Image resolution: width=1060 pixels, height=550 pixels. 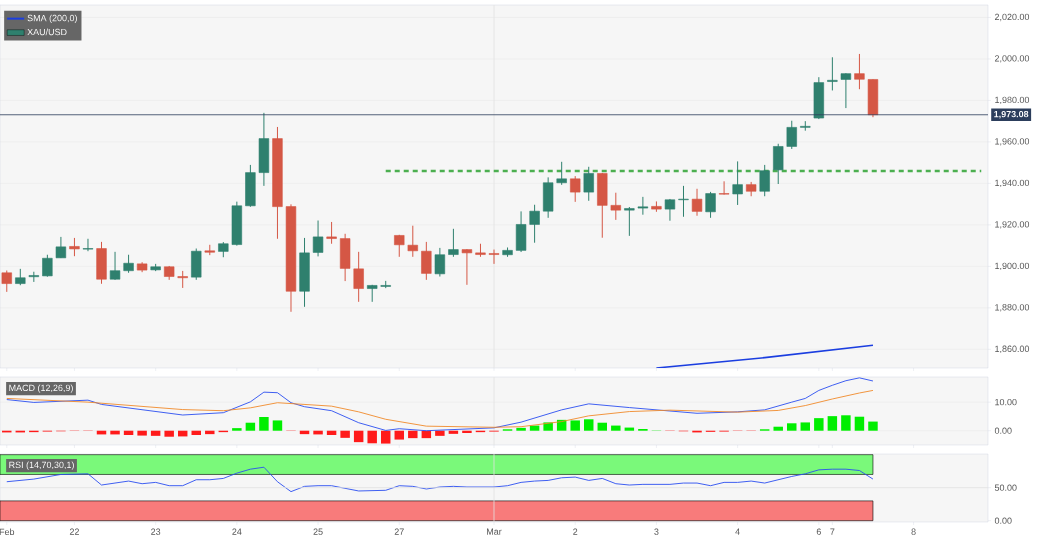 What do you see at coordinates (1012, 349) in the screenshot?
I see `y-tick-label: 1,860.00` at bounding box center [1012, 349].